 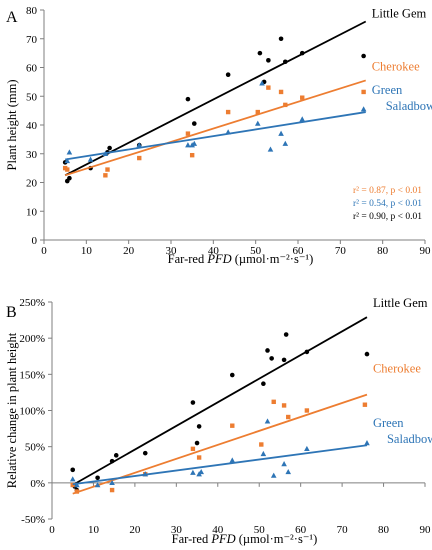 I want to click on stat-annotation: r² = 0.87, p < 0.01, so click(x=387, y=191).